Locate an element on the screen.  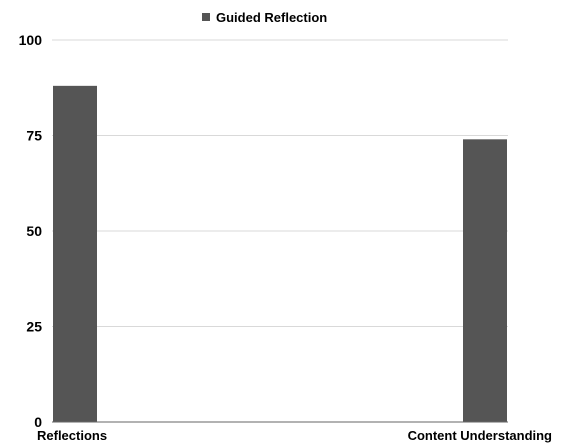
legend-label: Guided Reflection is located at coordinates (271, 17).